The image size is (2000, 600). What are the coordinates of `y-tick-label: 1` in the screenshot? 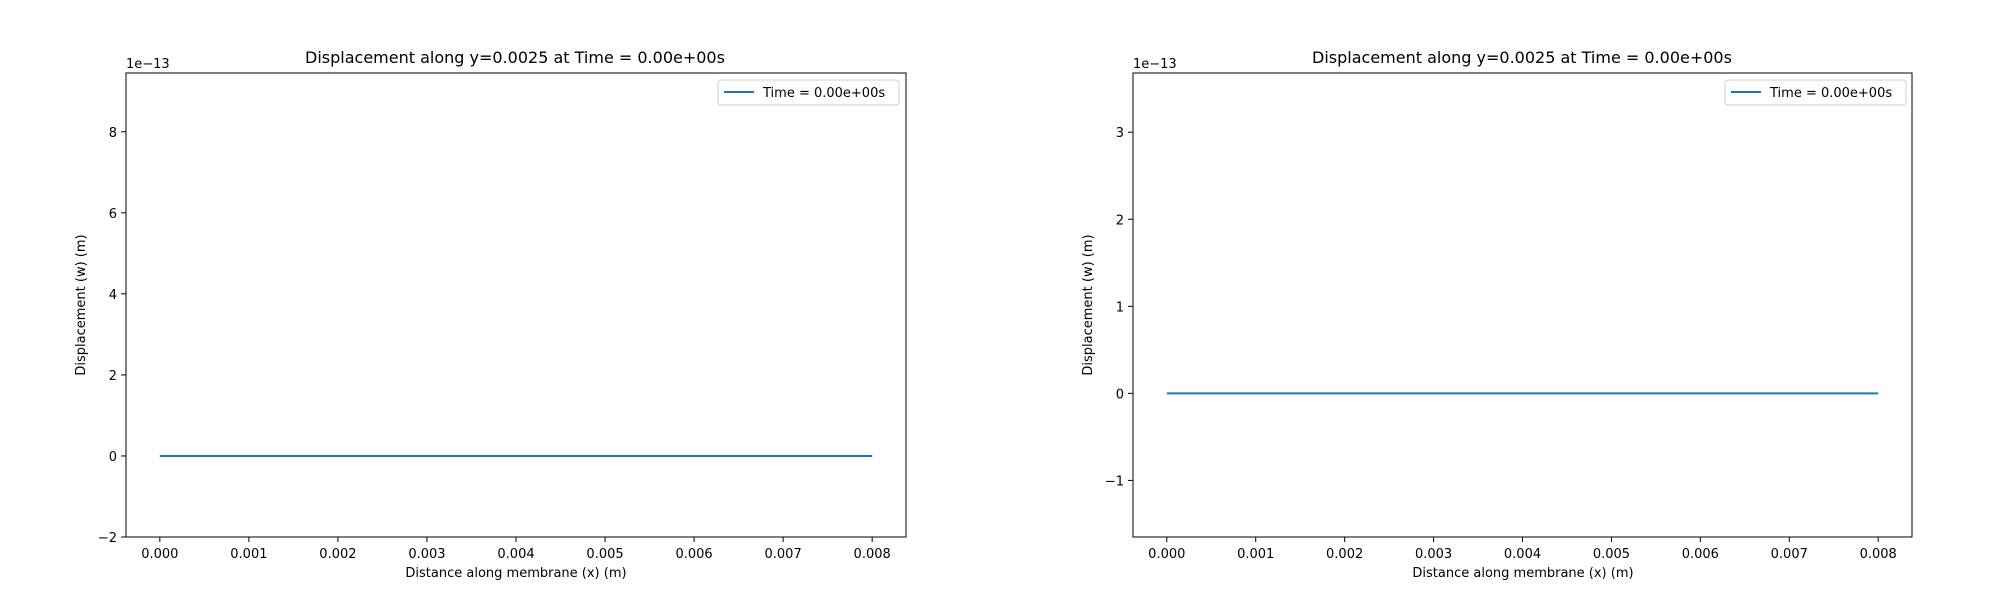 It's located at (1120, 307).